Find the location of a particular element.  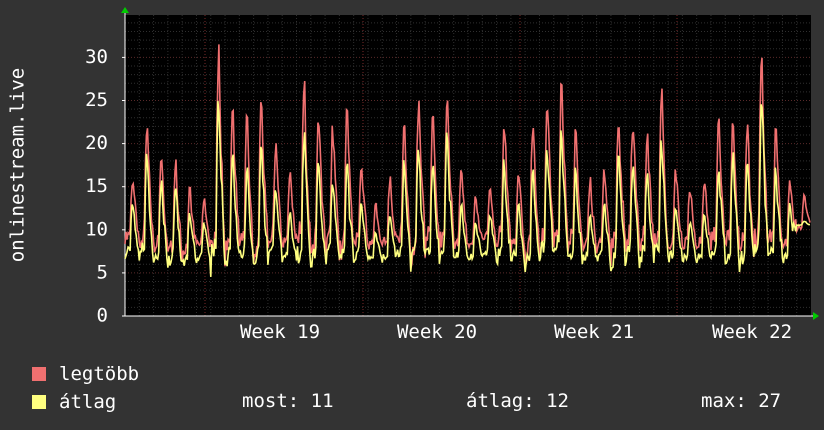

x-tick-label: Week 21 is located at coordinates (594, 332).